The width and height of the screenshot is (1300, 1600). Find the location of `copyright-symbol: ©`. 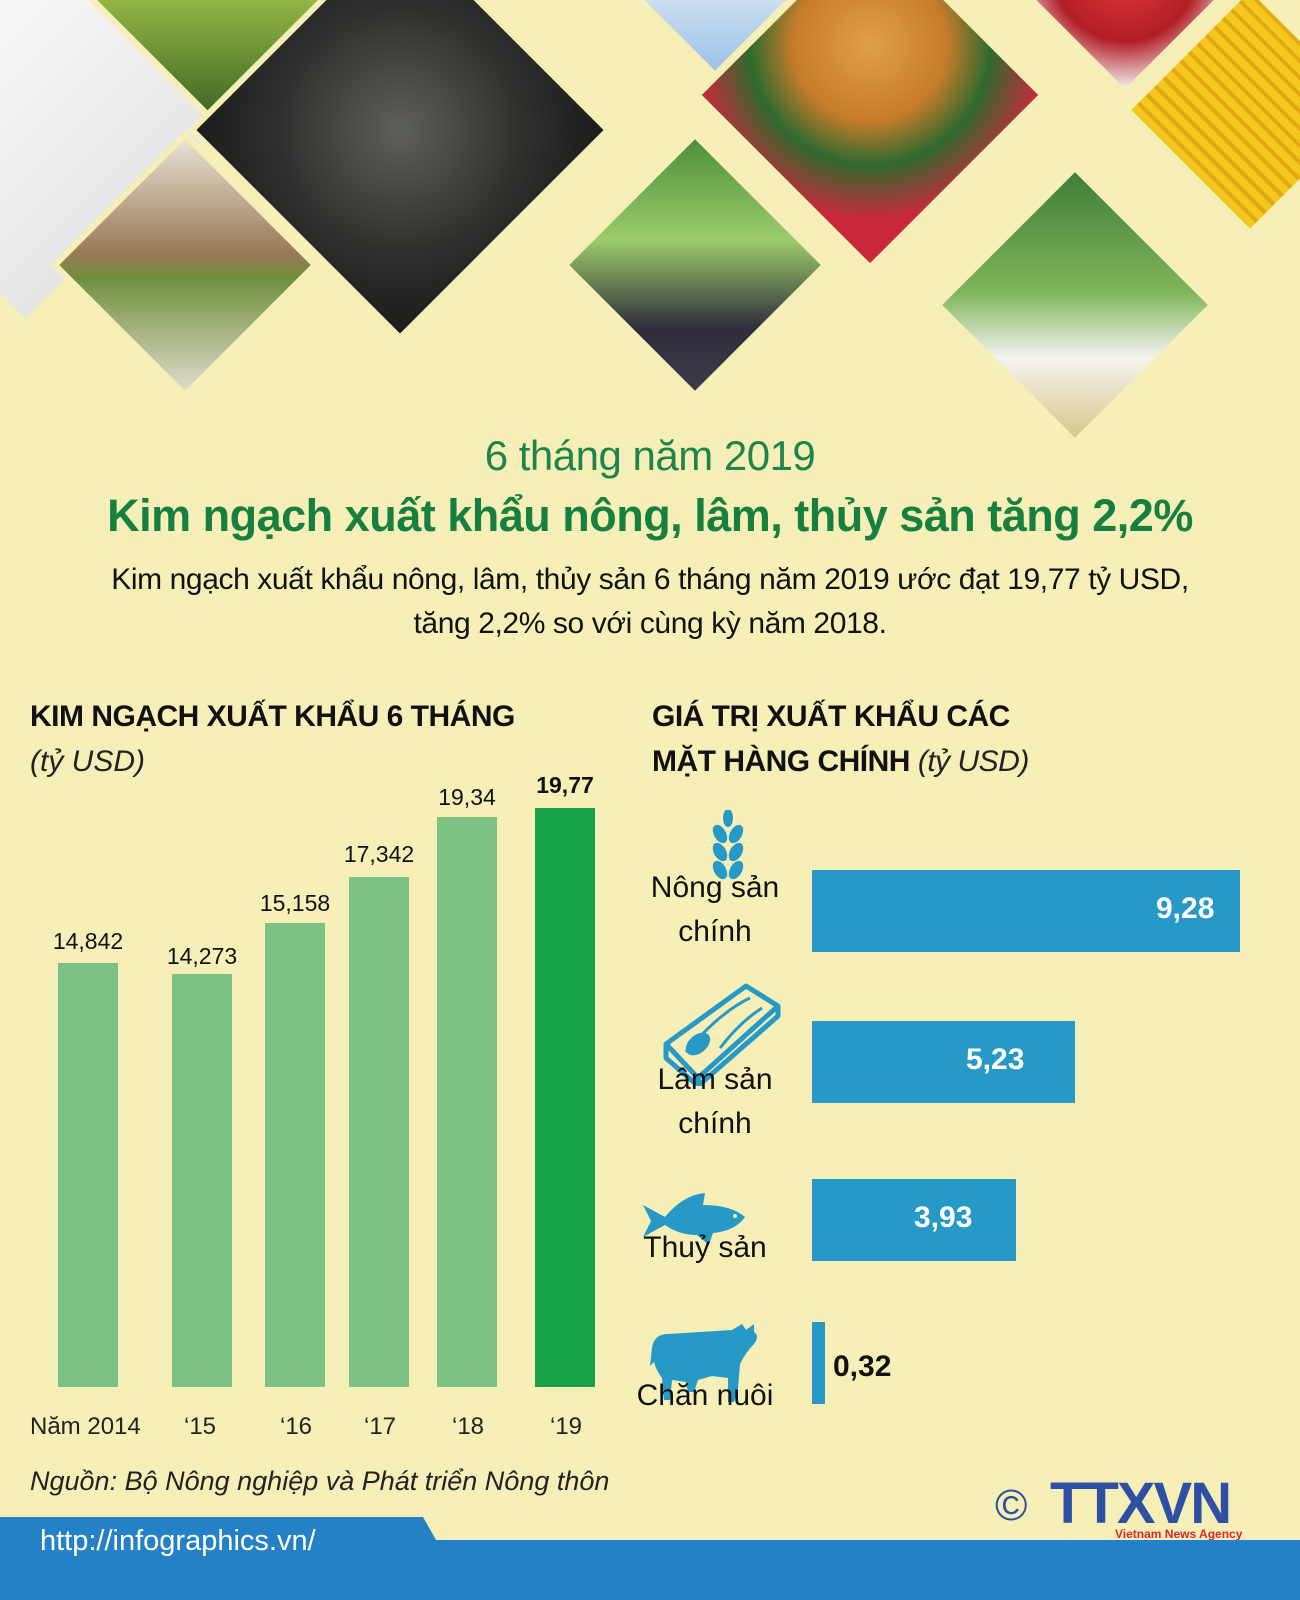

copyright-symbol: © is located at coordinates (1011, 1505).